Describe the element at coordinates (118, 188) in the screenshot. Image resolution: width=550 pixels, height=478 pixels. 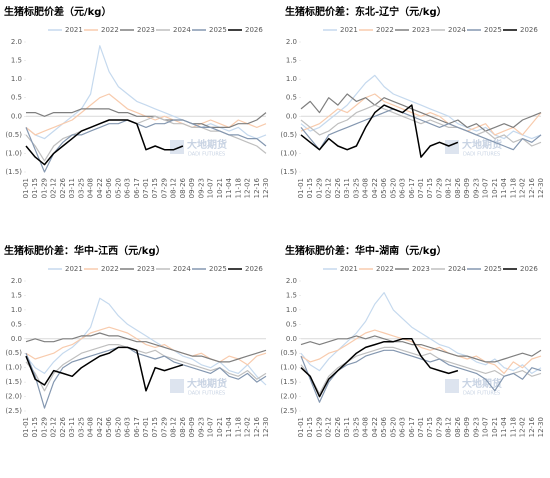
I see `x-tick-label: 05-20` at that location.